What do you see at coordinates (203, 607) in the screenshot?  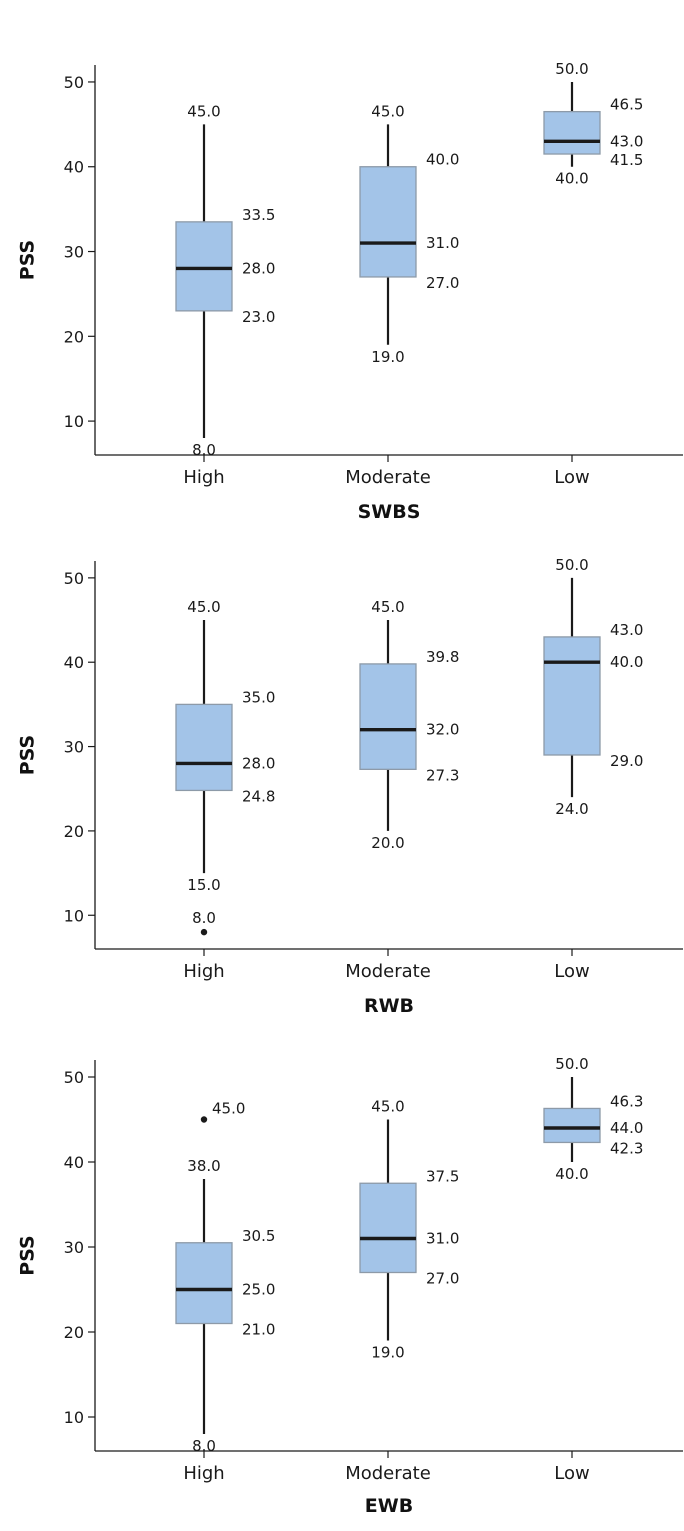 I see `chart2-label-max-high: 45.0` at bounding box center [203, 607].